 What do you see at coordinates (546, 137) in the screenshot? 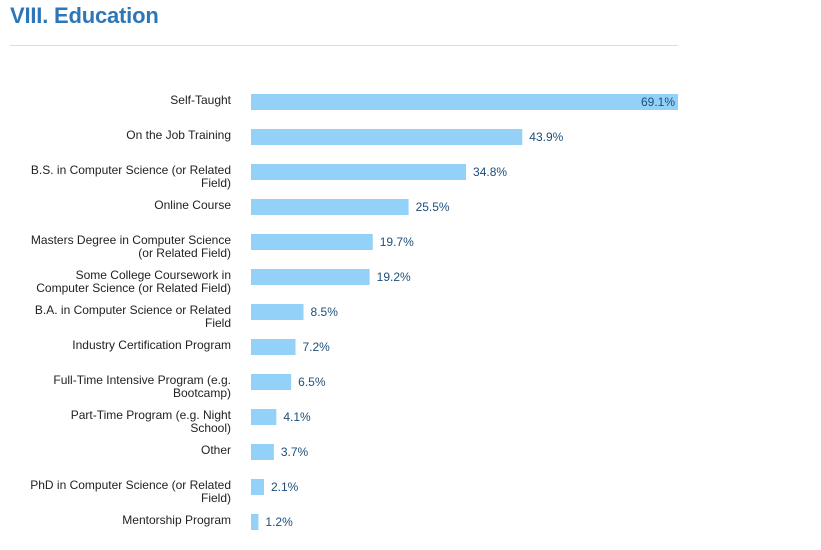
I see `value-label-on-the-job-training: 43.9%` at bounding box center [546, 137].